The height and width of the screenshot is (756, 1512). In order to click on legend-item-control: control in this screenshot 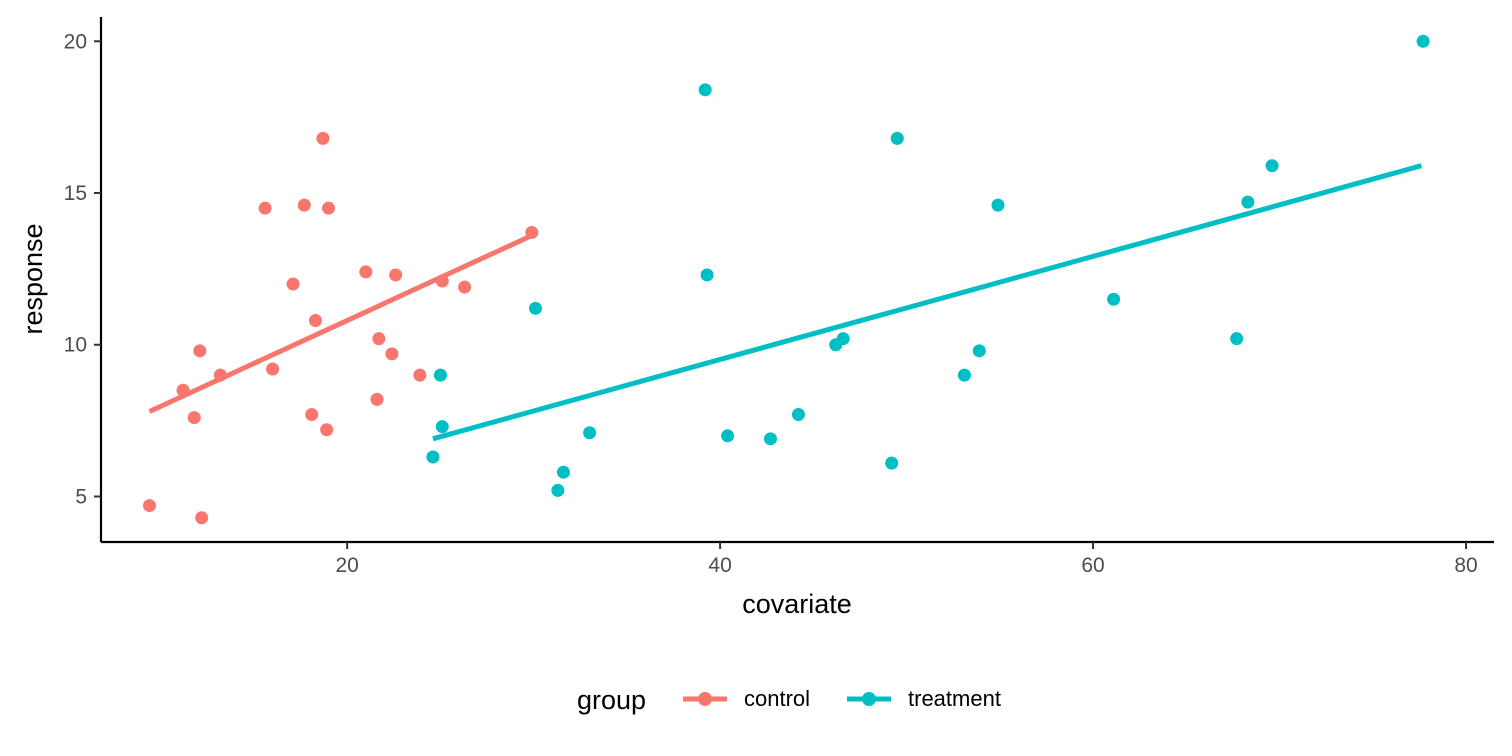, I will do `click(746, 698)`.